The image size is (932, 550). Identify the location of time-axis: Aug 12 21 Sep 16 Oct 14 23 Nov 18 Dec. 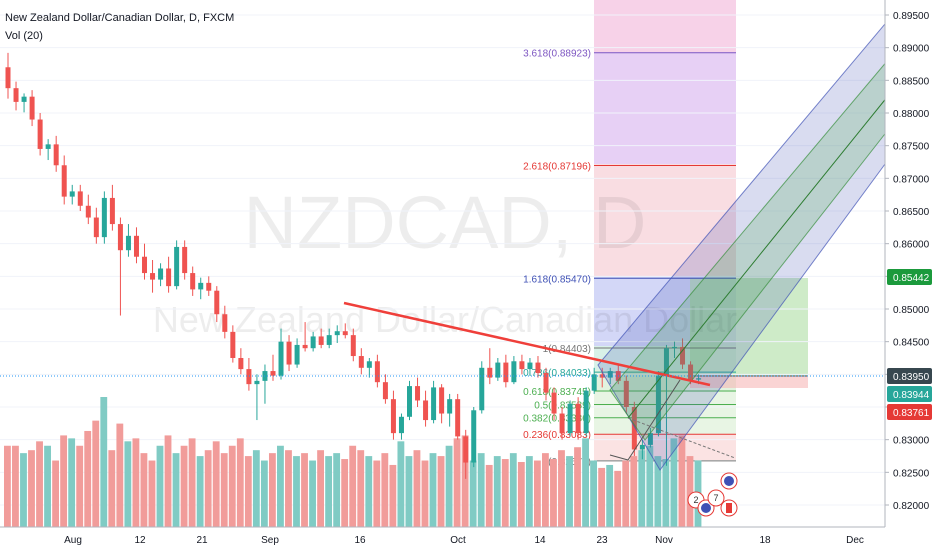
(466, 538).